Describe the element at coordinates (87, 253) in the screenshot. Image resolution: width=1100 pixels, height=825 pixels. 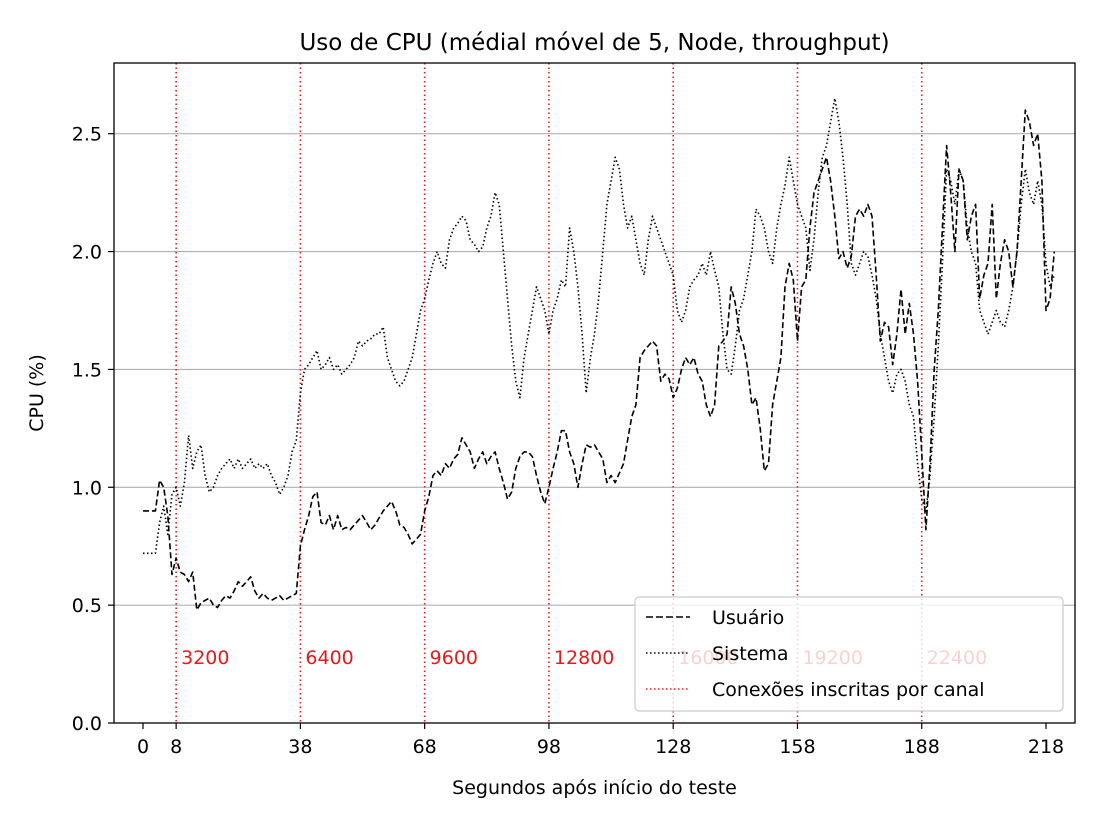
I see `y-tick-label: 2.0` at that location.